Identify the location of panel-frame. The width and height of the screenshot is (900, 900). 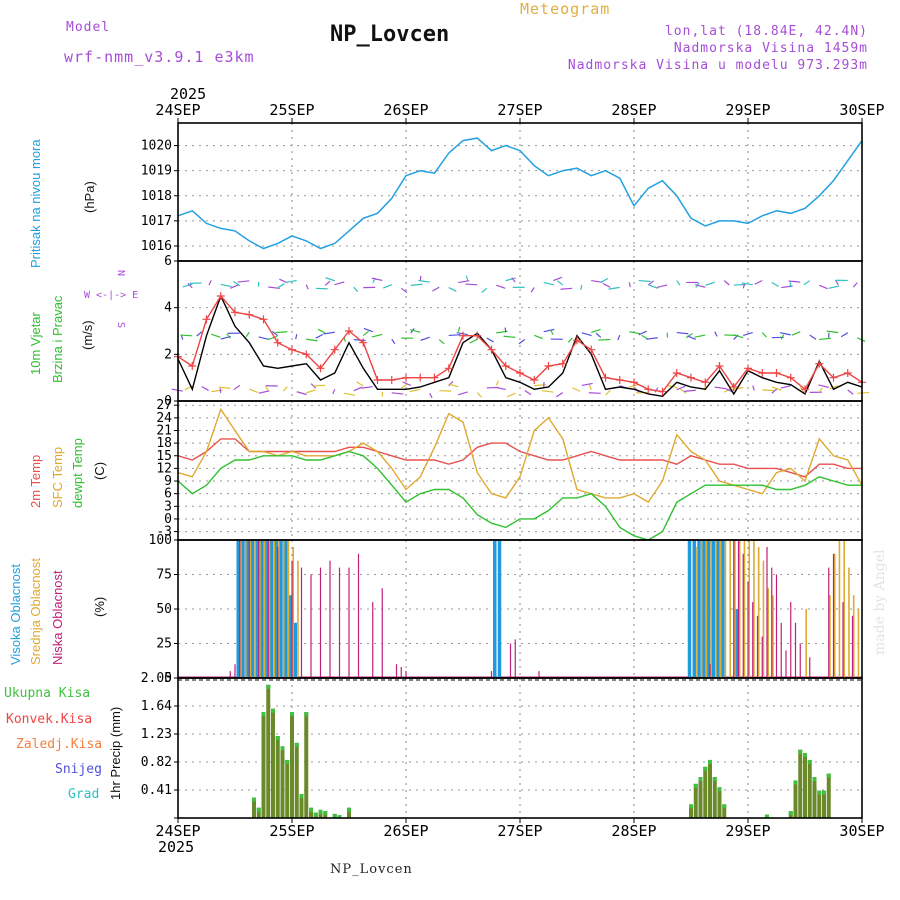
(520, 192).